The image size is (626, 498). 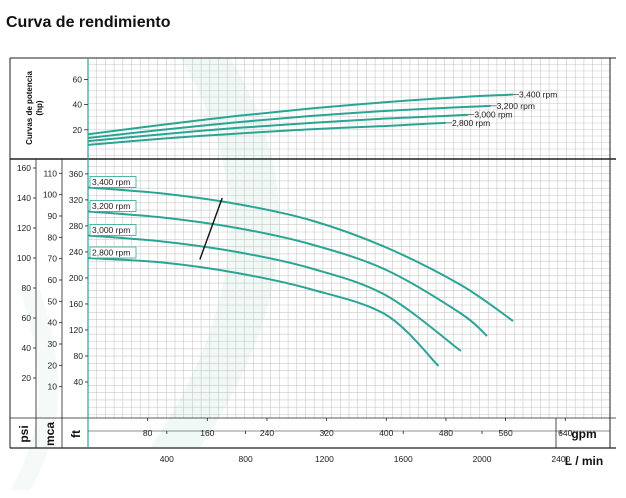 What do you see at coordinates (493, 115) in the screenshot?
I see `power-series-label: 3,000 rpm` at bounding box center [493, 115].